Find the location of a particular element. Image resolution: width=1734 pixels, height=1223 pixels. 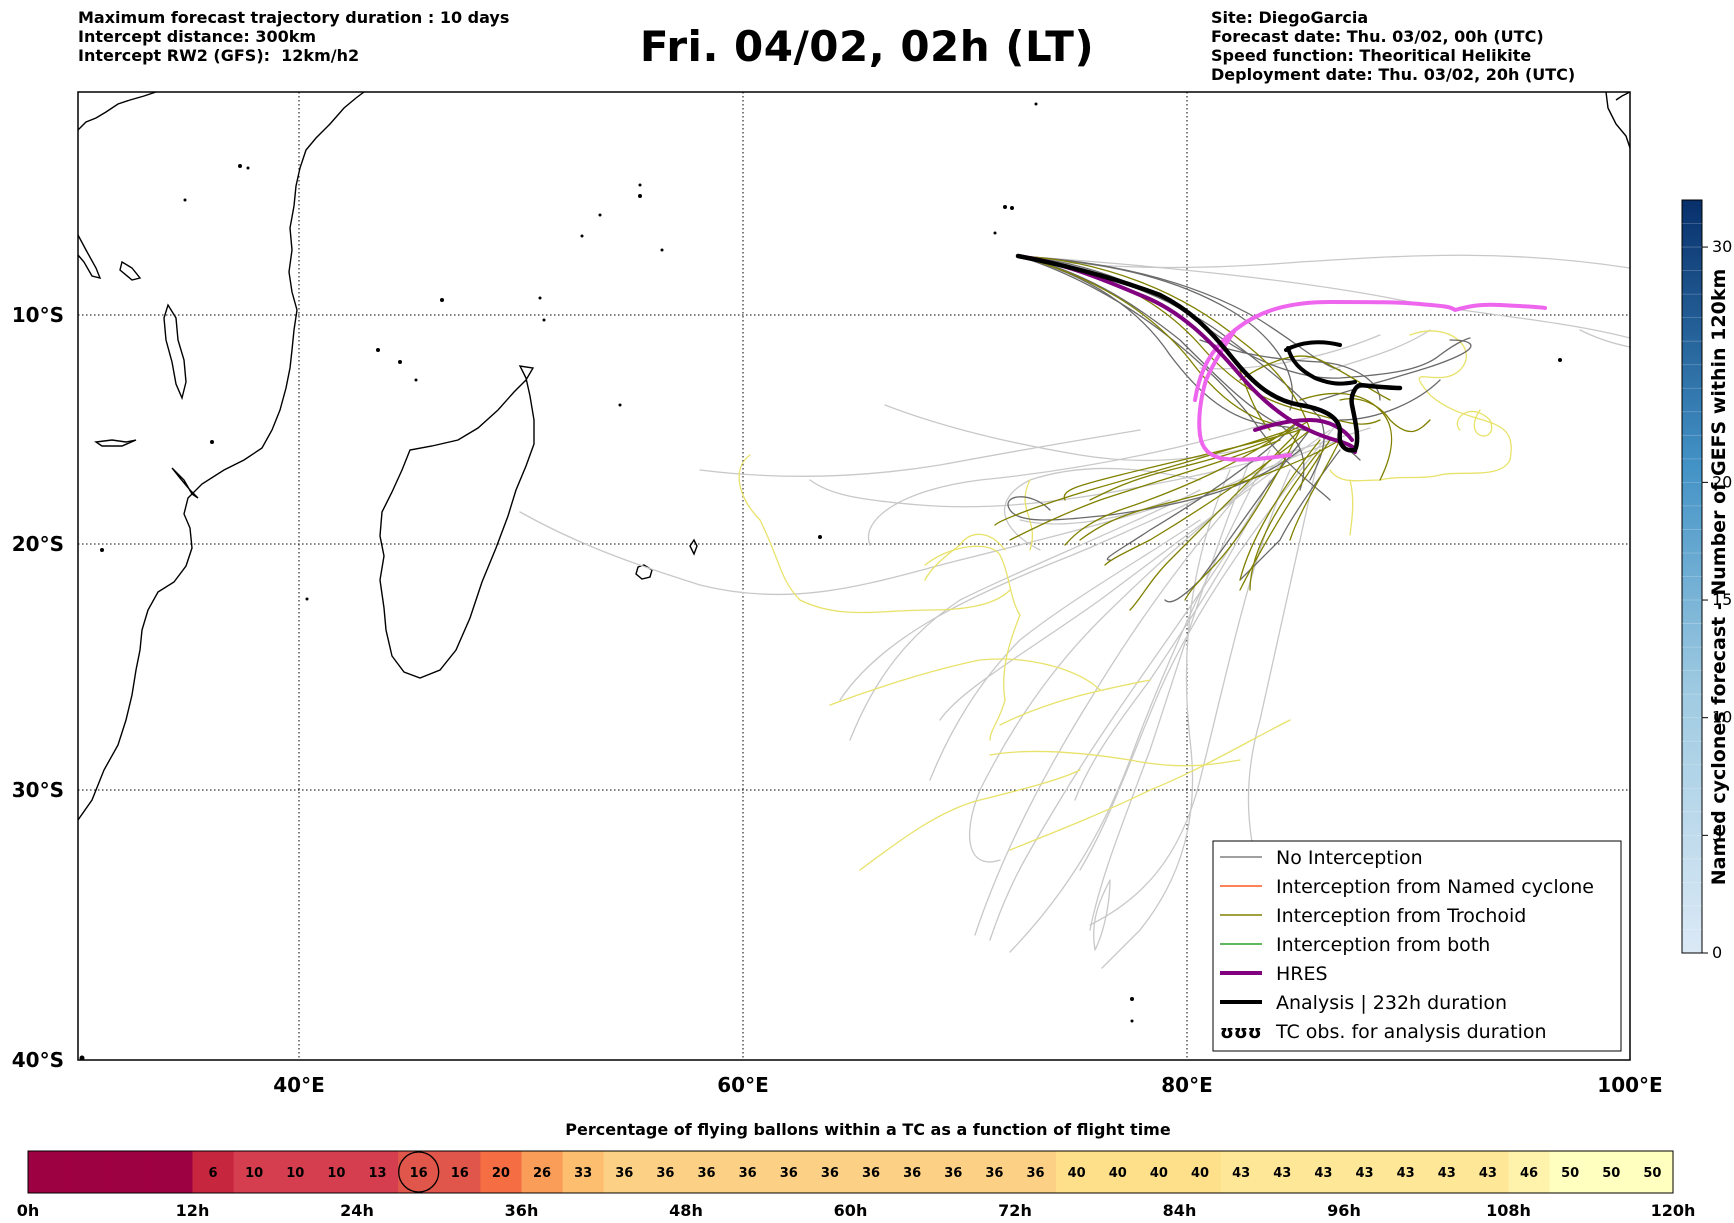

time-tick-label: 108h is located at coordinates (1508, 1210).